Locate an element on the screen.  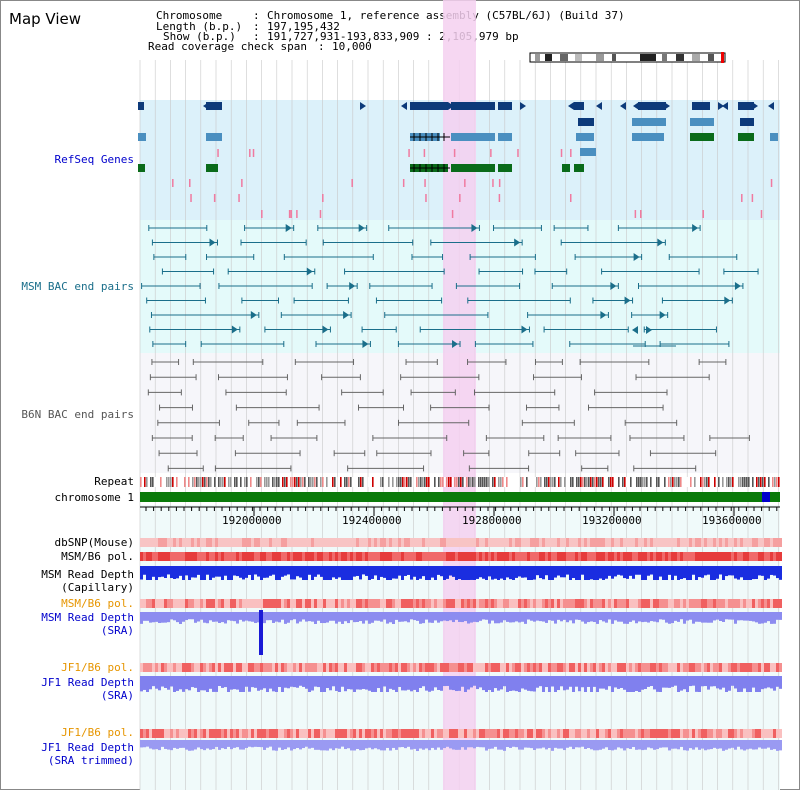
track-label-refseq: RefSeq Genes is located at coordinates (94, 159).